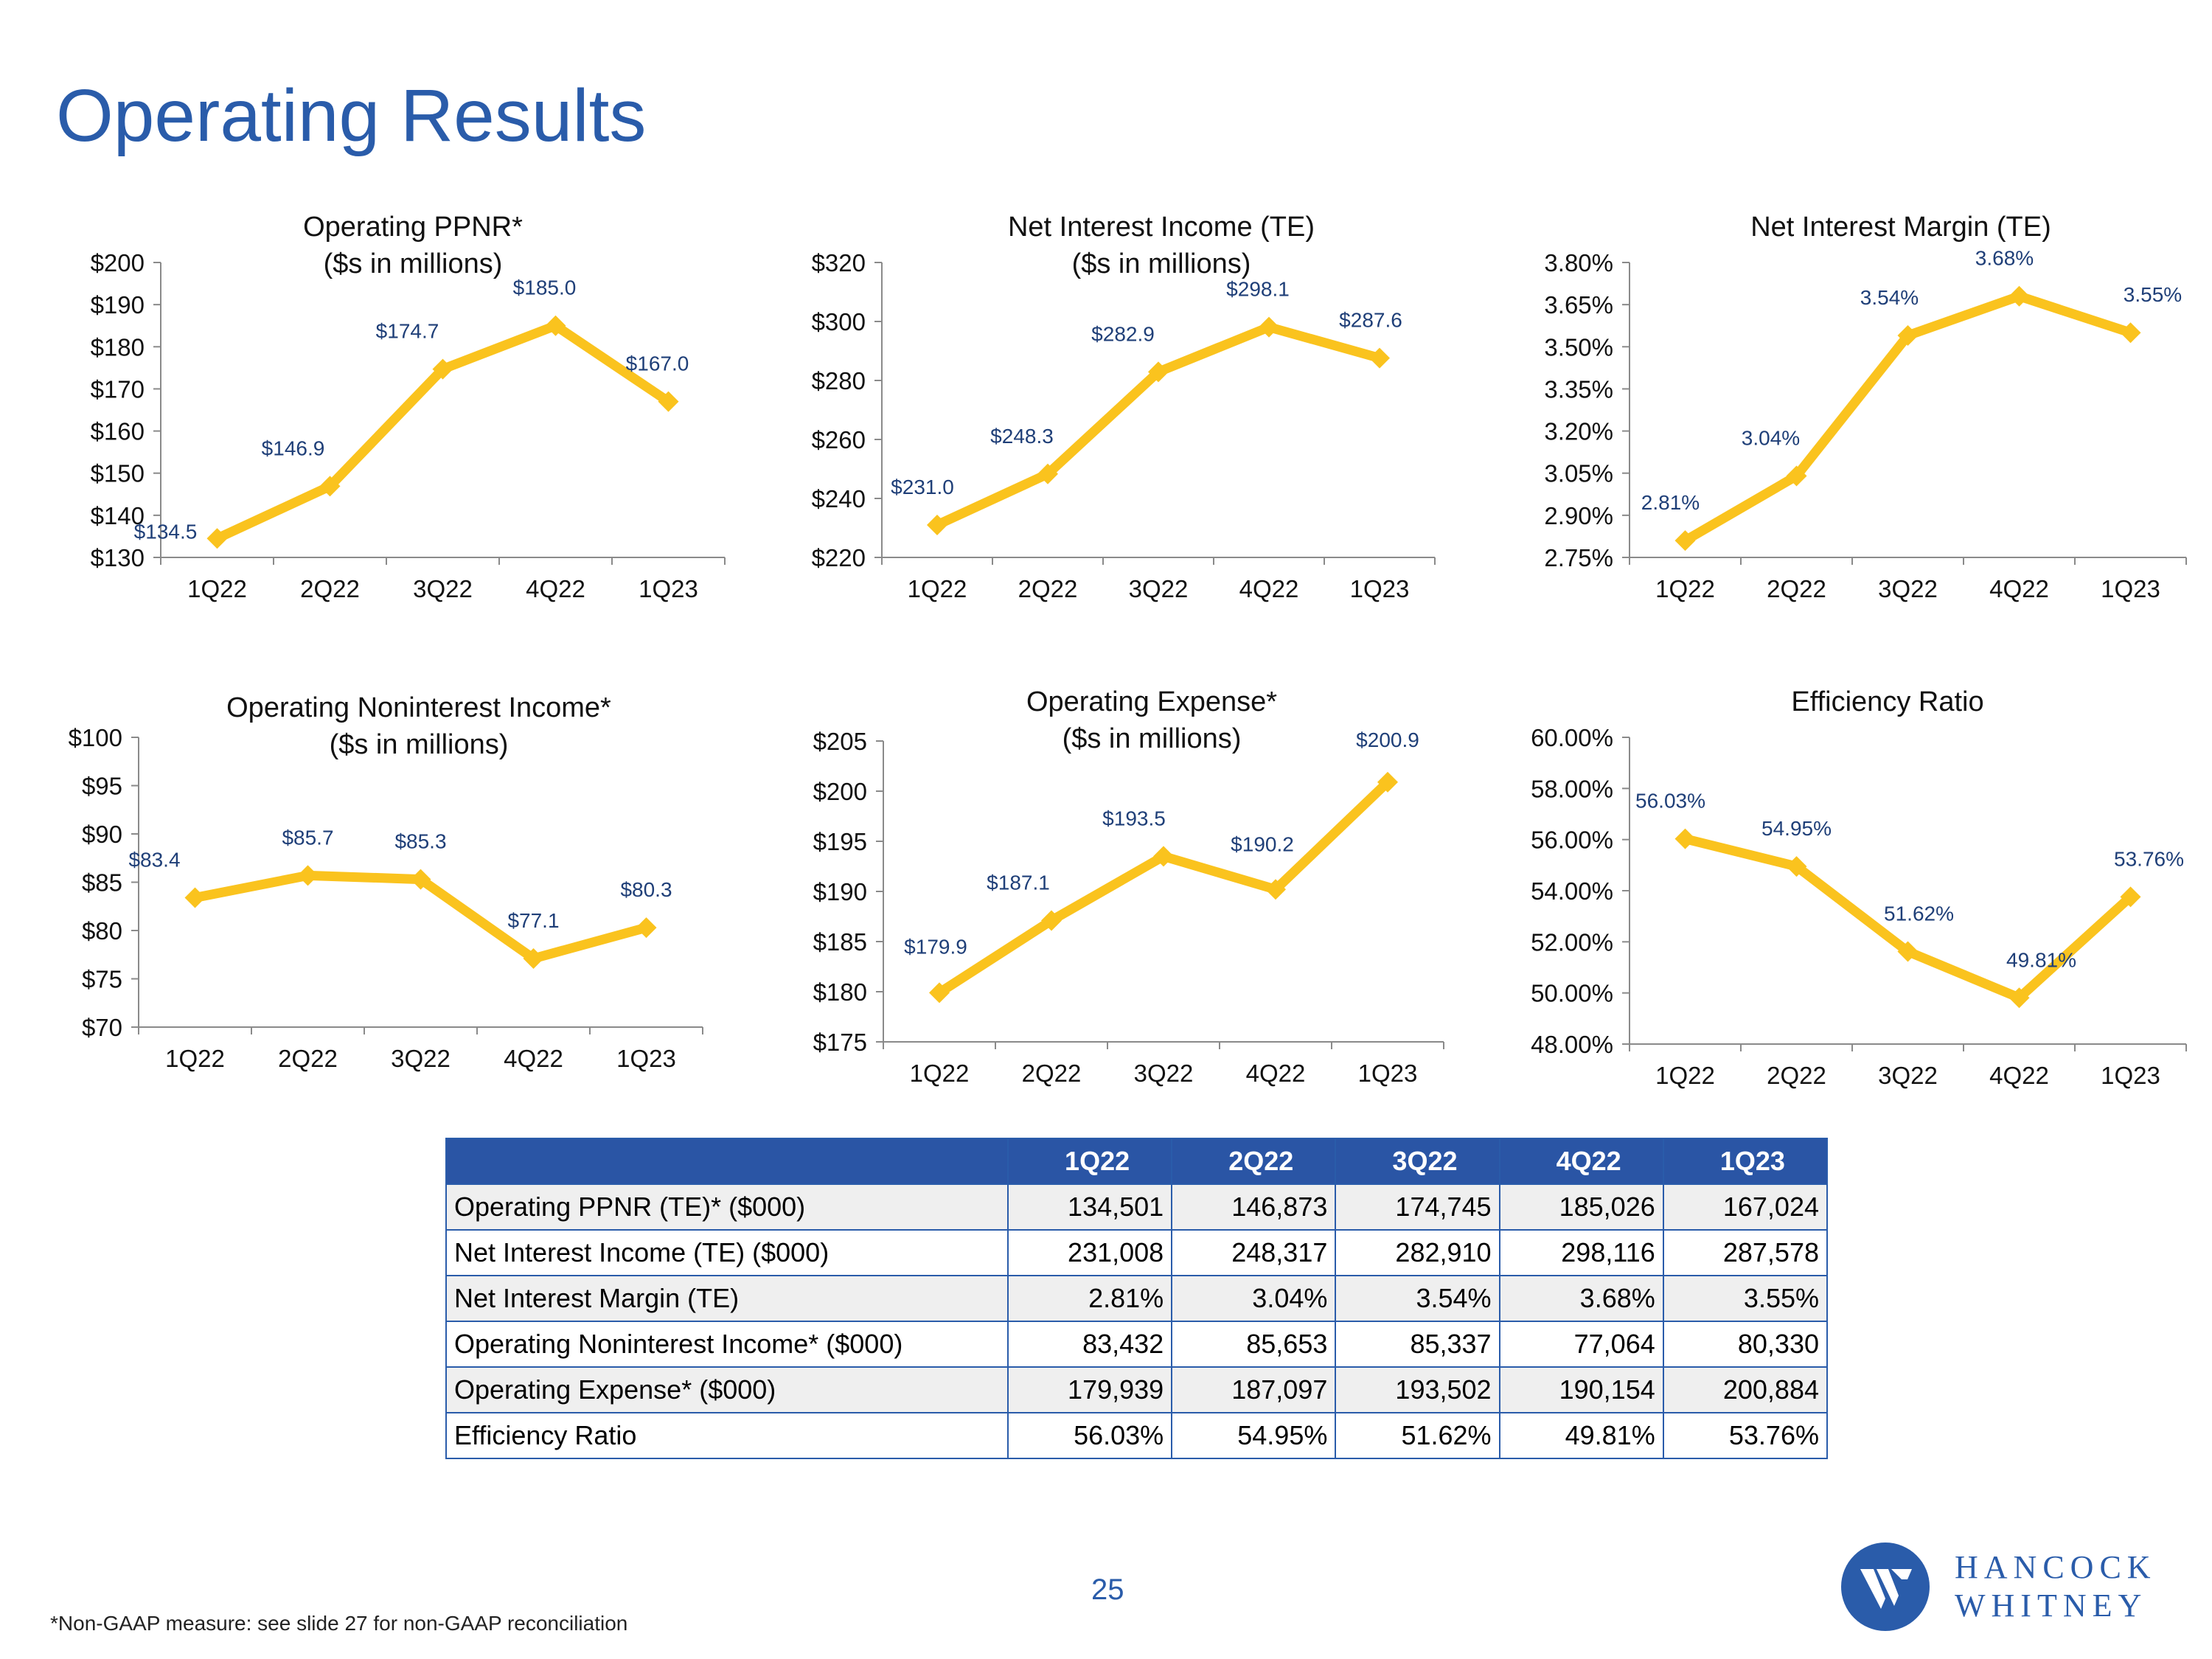 This screenshot has height=1659, width=2212. What do you see at coordinates (1889, 297) in the screenshot?
I see `data-label: 3.54%` at bounding box center [1889, 297].